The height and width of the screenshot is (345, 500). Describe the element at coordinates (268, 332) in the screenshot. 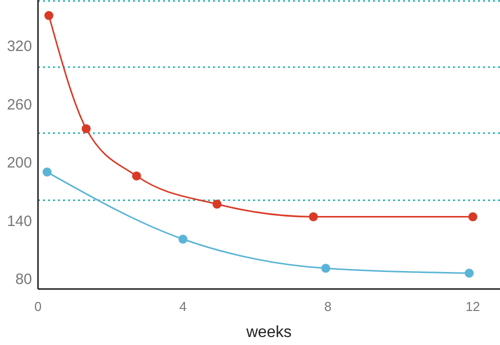

I see `x-axis-title: weeks` at that location.